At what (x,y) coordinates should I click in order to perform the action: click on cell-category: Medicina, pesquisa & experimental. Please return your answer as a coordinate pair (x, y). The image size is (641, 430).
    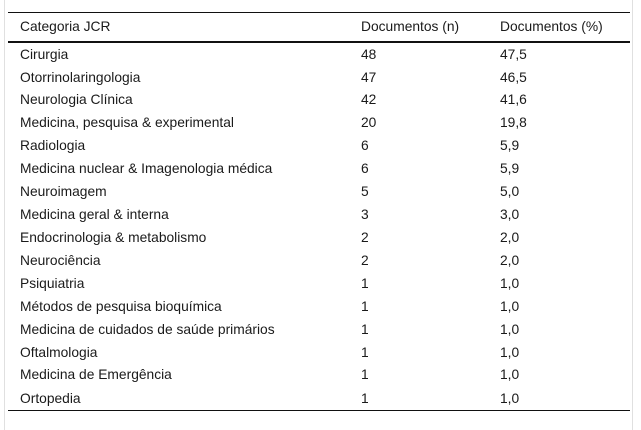
    Looking at the image, I should click on (127, 123).